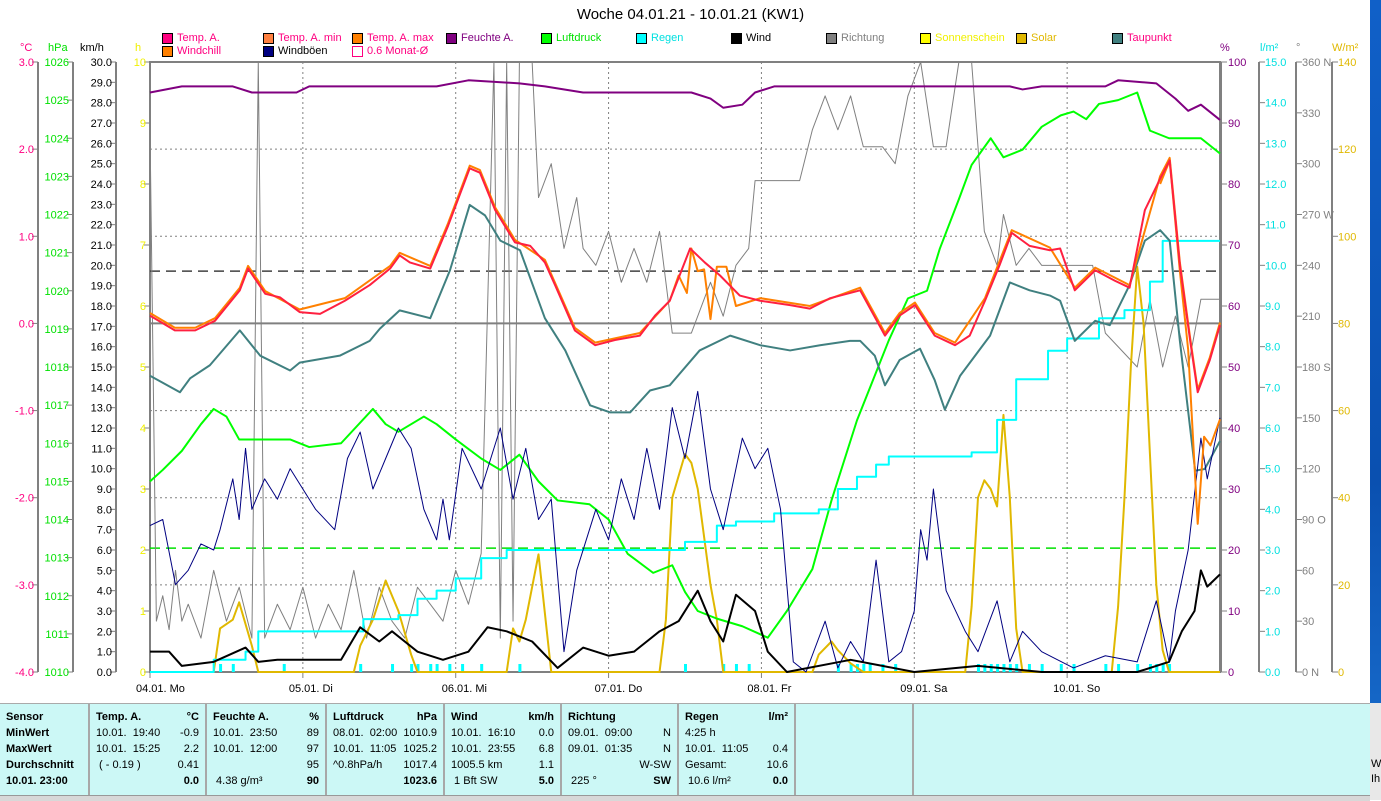 This screenshot has height=801, width=1381. Describe the element at coordinates (1272, 429) in the screenshot. I see `axis-tick-label: 6.0` at that location.